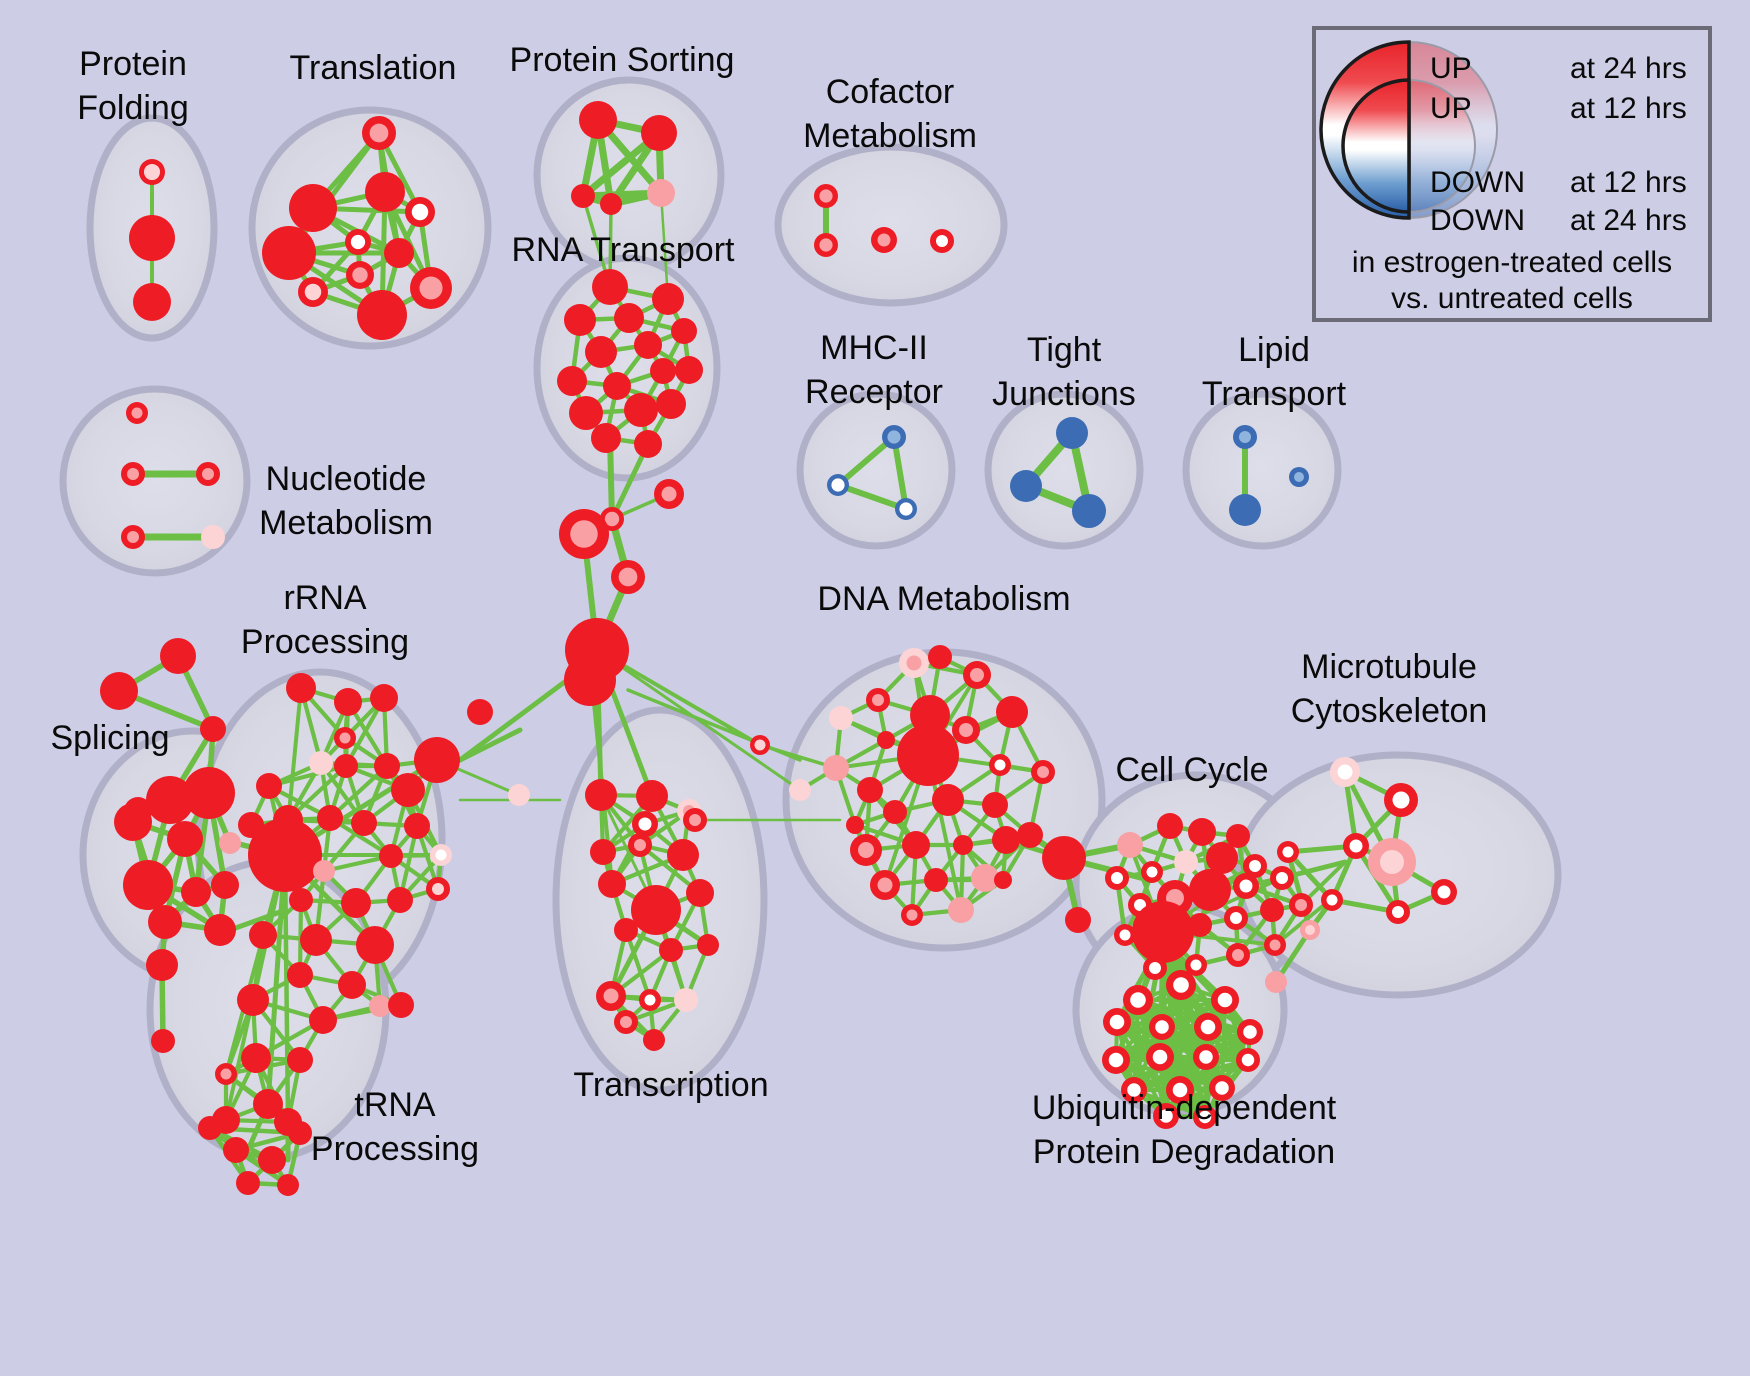 Image resolution: width=1750 pixels, height=1376 pixels. What do you see at coordinates (876, 470) in the screenshot?
I see `cluster-halo-mhc-ii-receptor` at bounding box center [876, 470].